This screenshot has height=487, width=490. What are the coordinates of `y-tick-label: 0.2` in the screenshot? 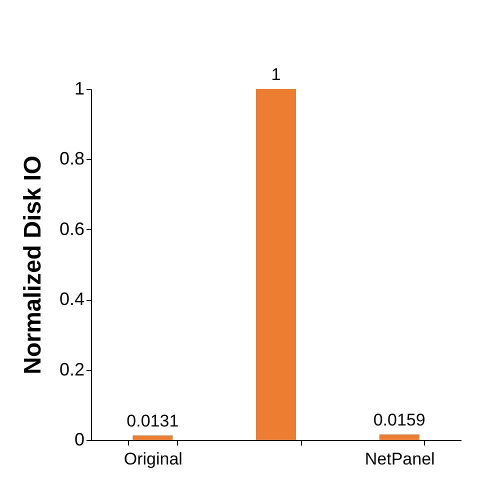 It's located at (71, 369).